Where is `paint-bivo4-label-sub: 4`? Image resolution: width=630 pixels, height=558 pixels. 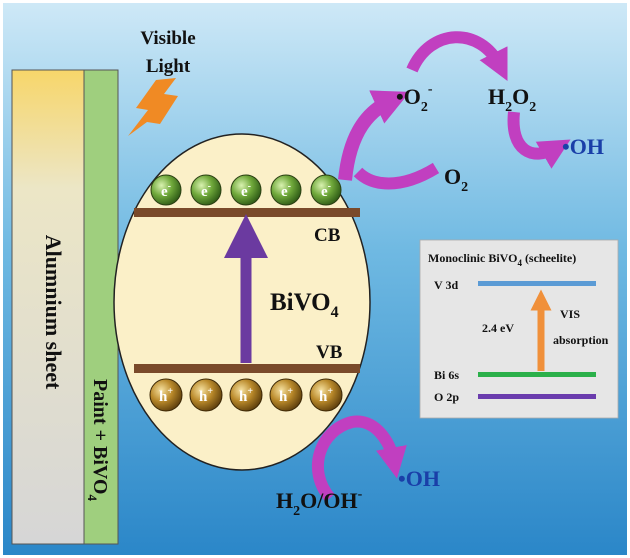
paint-bivo4-label-sub: 4 is located at coordinates (92, 497).